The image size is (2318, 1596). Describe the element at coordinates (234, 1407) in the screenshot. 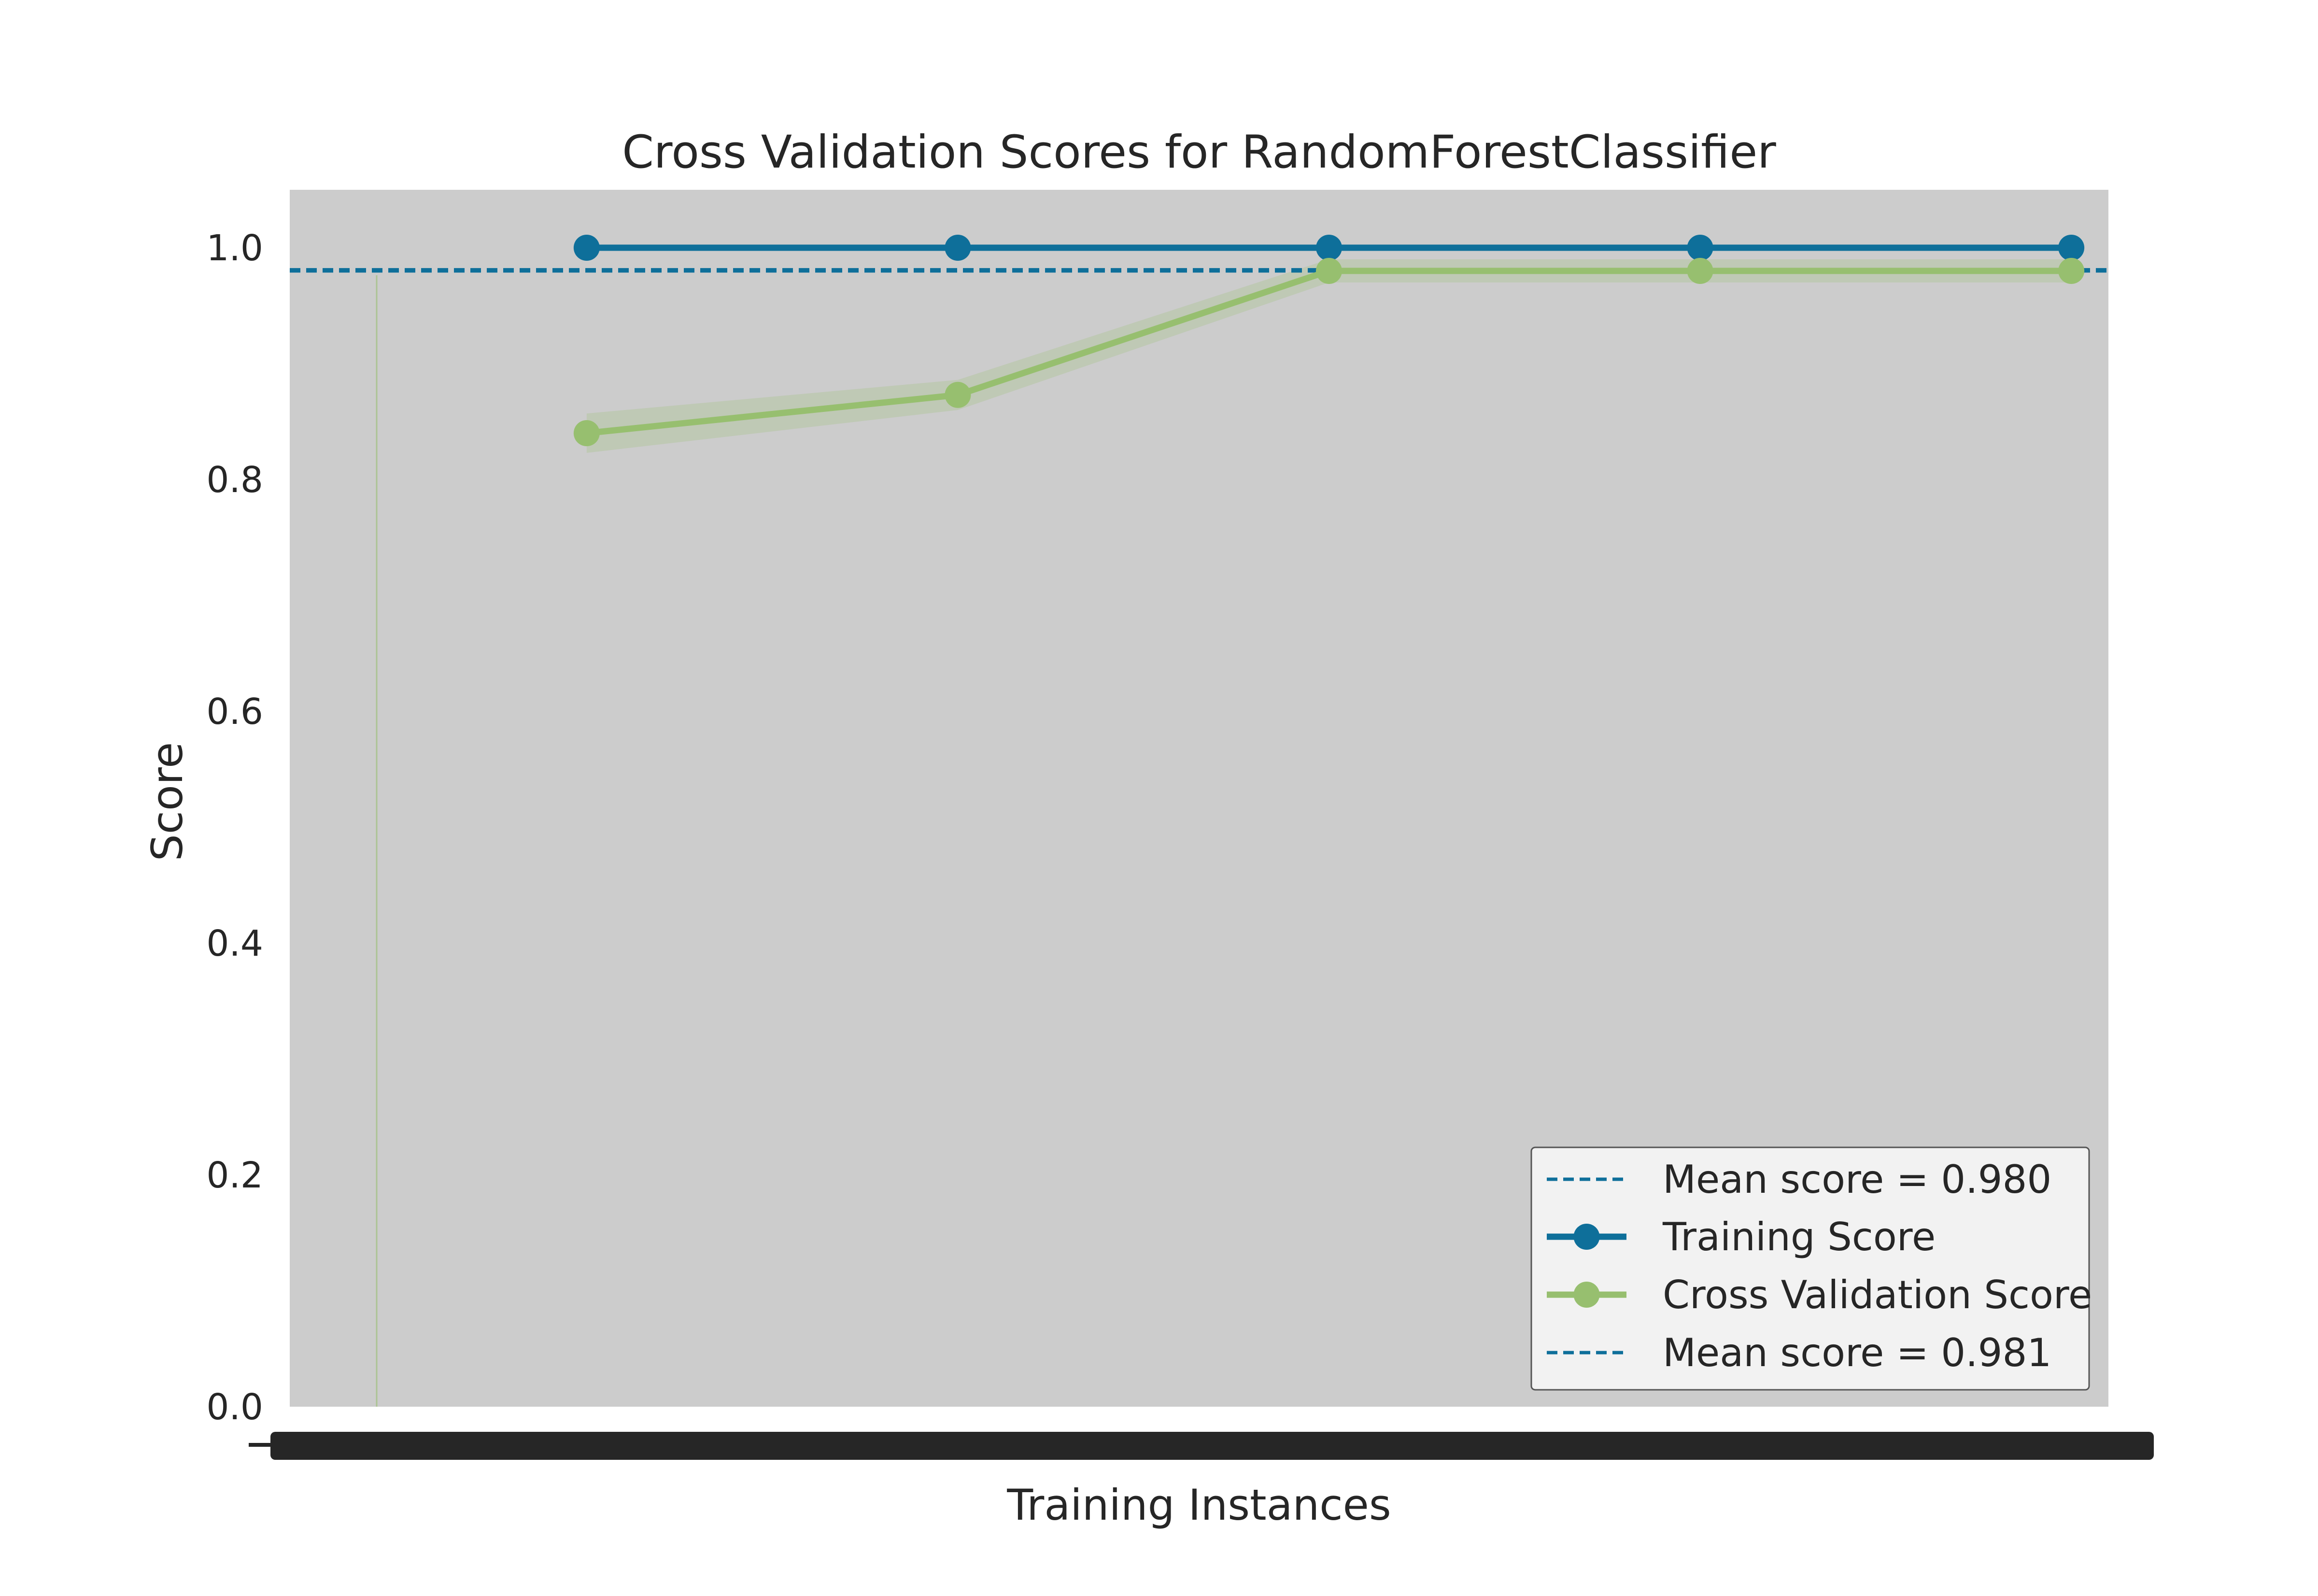

I see `y-tick-label: 0.0` at that location.